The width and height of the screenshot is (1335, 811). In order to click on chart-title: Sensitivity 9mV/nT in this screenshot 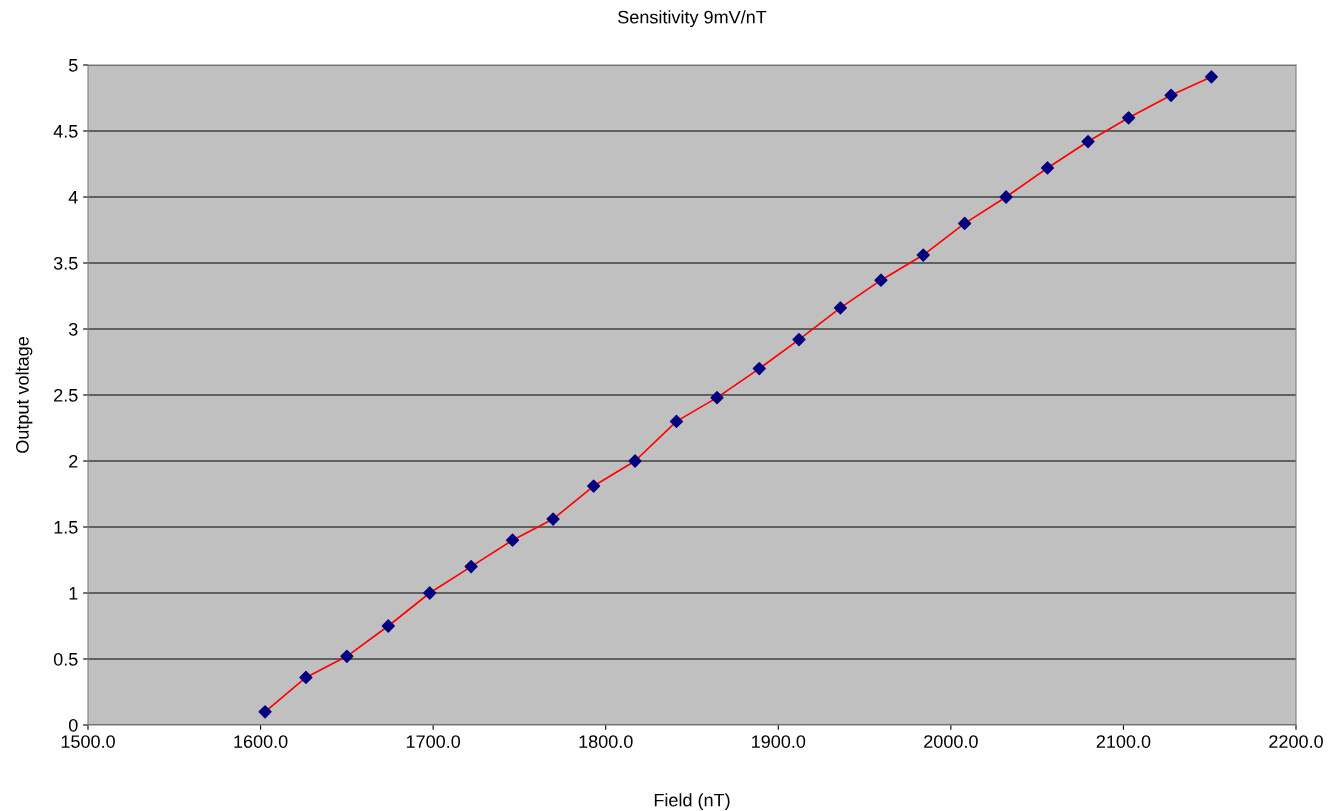, I will do `click(692, 19)`.